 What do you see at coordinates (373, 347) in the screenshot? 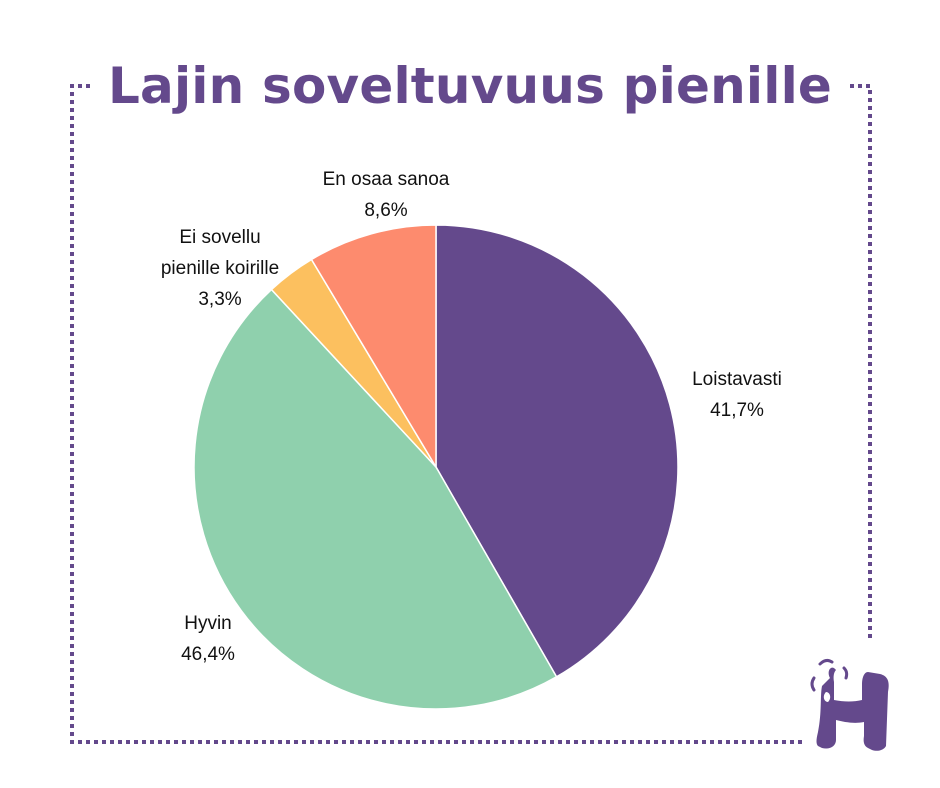
I see `pie-slice-en-osaa-sanoa` at bounding box center [373, 347].